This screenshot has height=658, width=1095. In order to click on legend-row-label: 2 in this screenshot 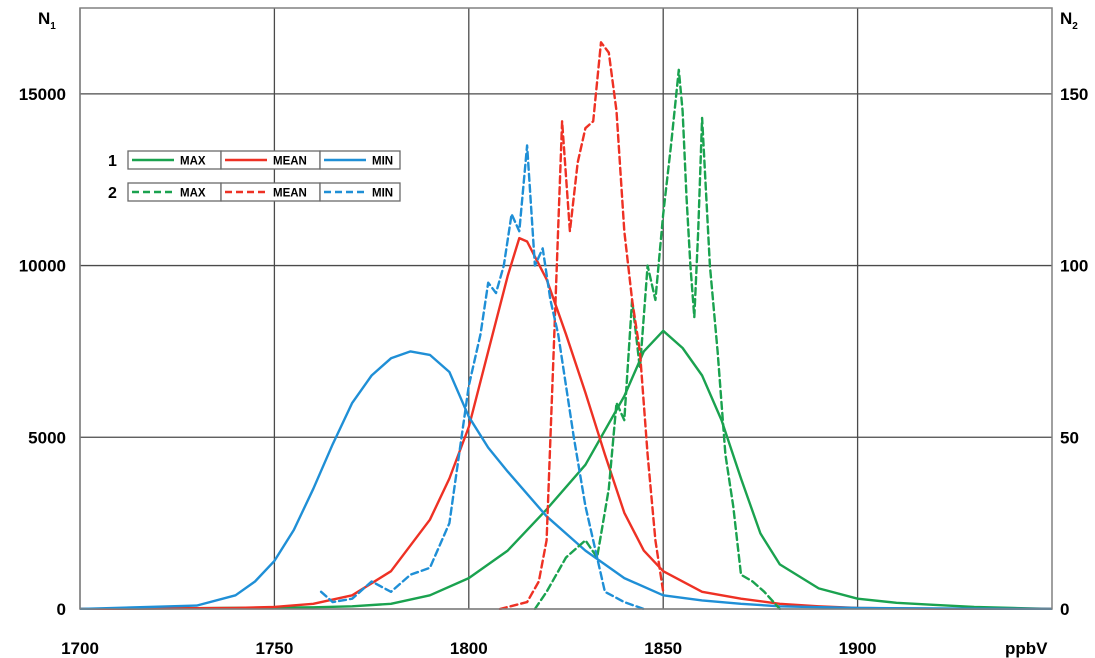, I will do `click(112, 193)`.